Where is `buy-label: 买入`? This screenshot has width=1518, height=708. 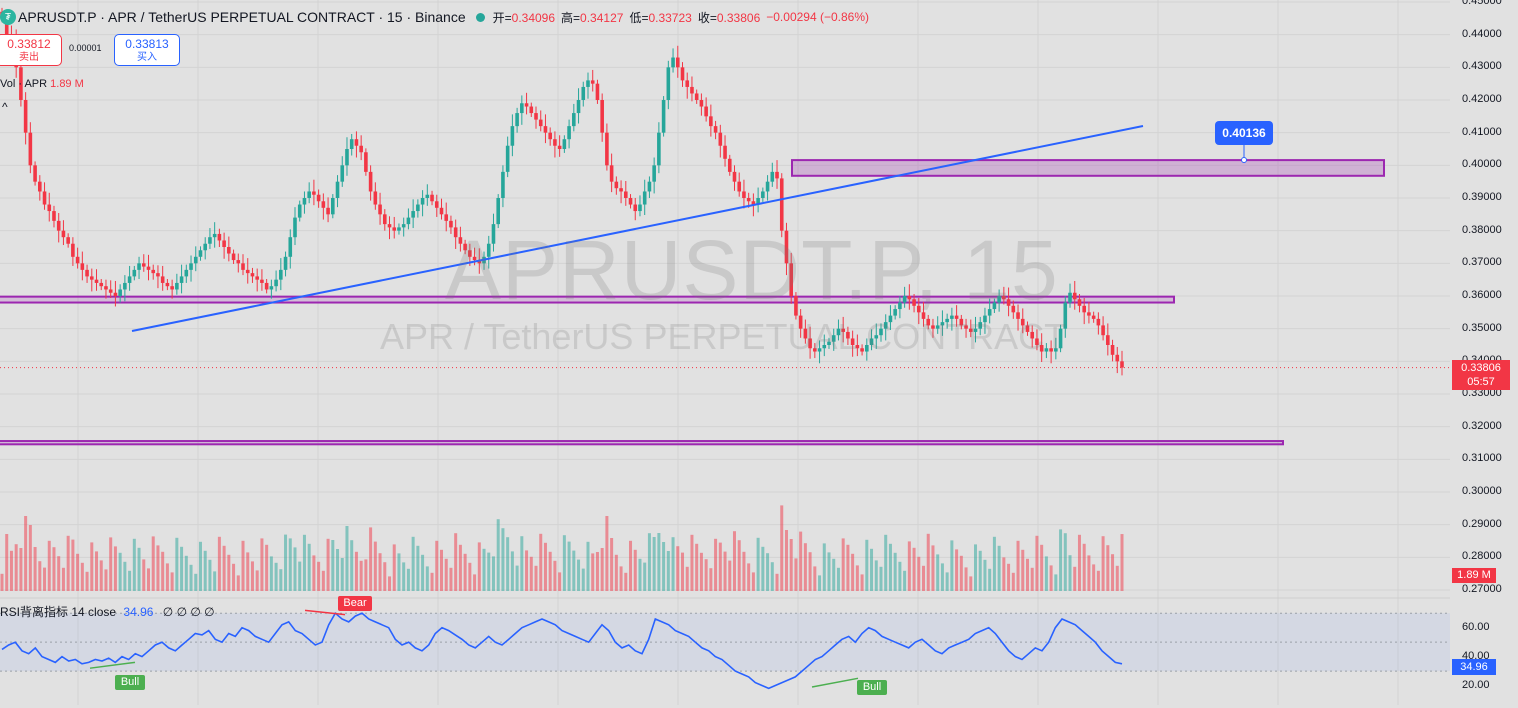
buy-label: 买入 is located at coordinates (147, 57).